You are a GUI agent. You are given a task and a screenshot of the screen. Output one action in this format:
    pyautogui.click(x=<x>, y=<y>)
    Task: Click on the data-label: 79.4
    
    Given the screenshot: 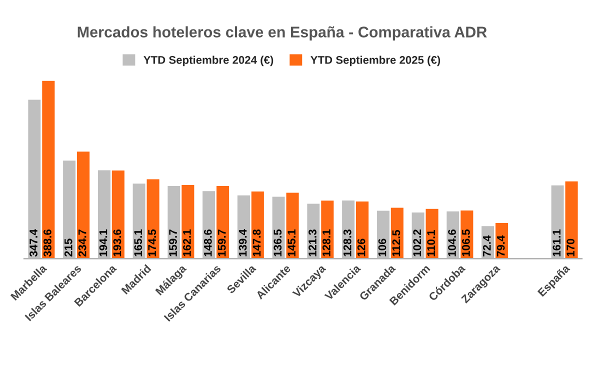 What is the action you would take?
    pyautogui.click(x=500, y=245)
    